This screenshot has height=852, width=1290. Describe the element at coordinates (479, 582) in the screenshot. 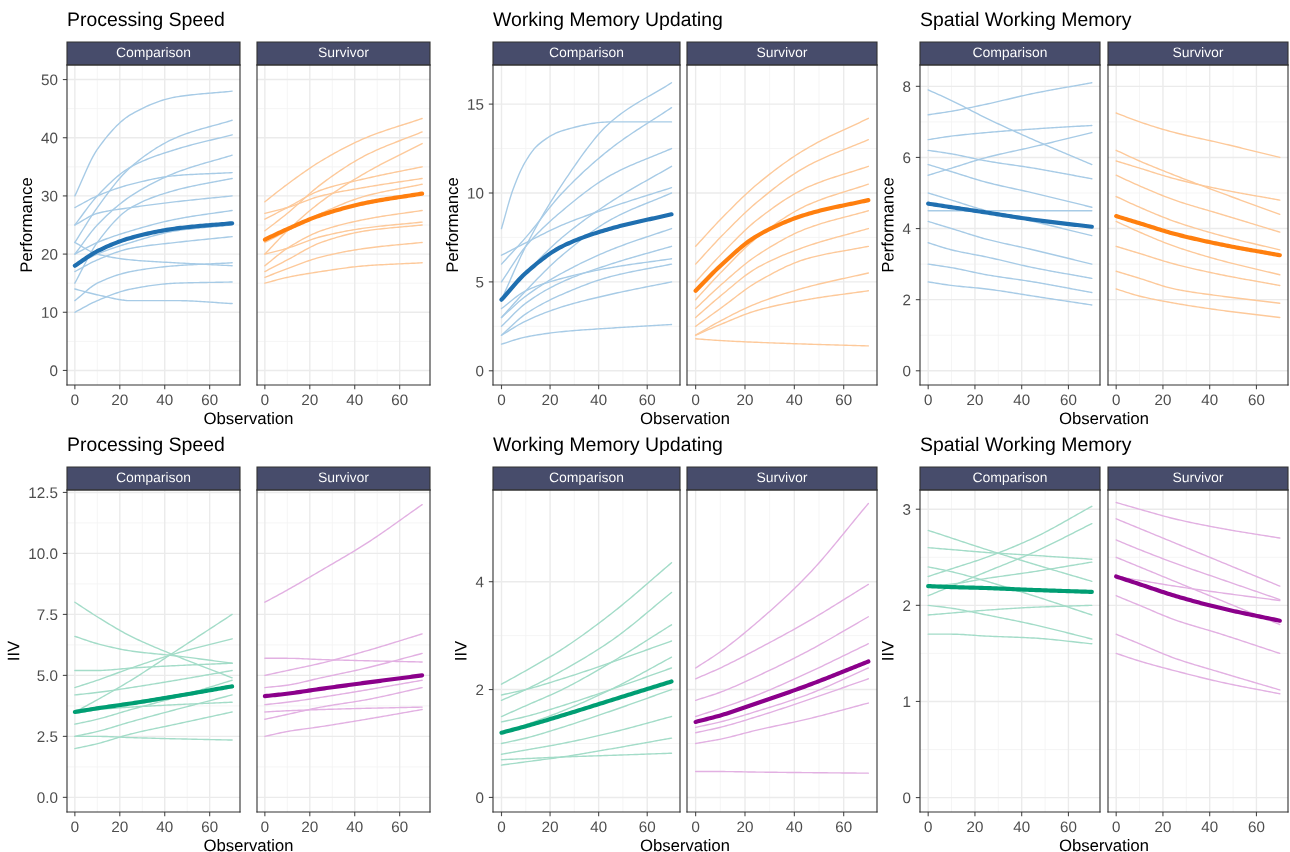

I see `y-tick-label: 4` at that location.